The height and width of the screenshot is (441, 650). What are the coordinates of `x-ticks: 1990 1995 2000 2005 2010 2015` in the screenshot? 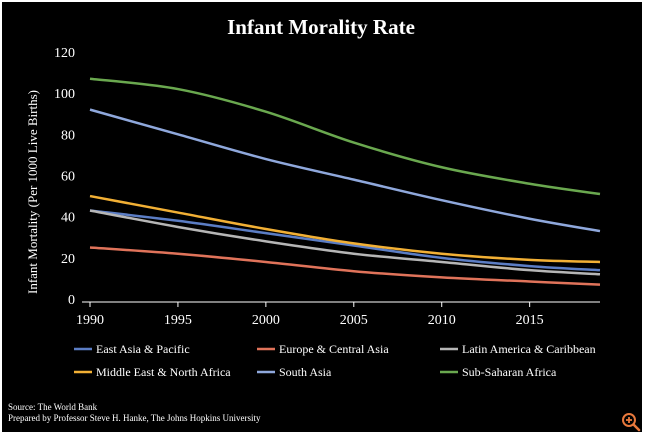 It's located at (310, 315).